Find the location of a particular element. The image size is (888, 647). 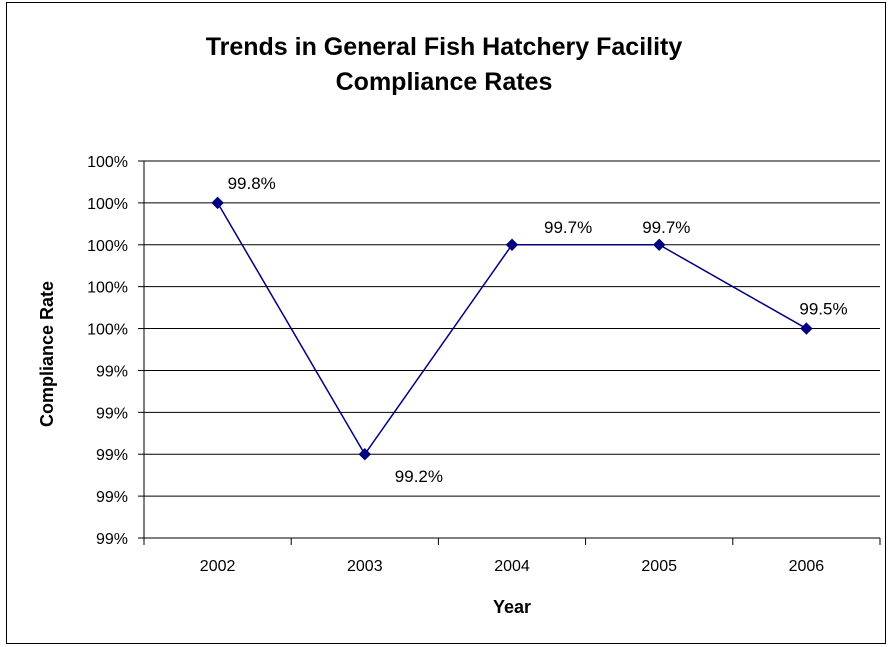

y-tick-label-2: 99% is located at coordinates (112, 455).